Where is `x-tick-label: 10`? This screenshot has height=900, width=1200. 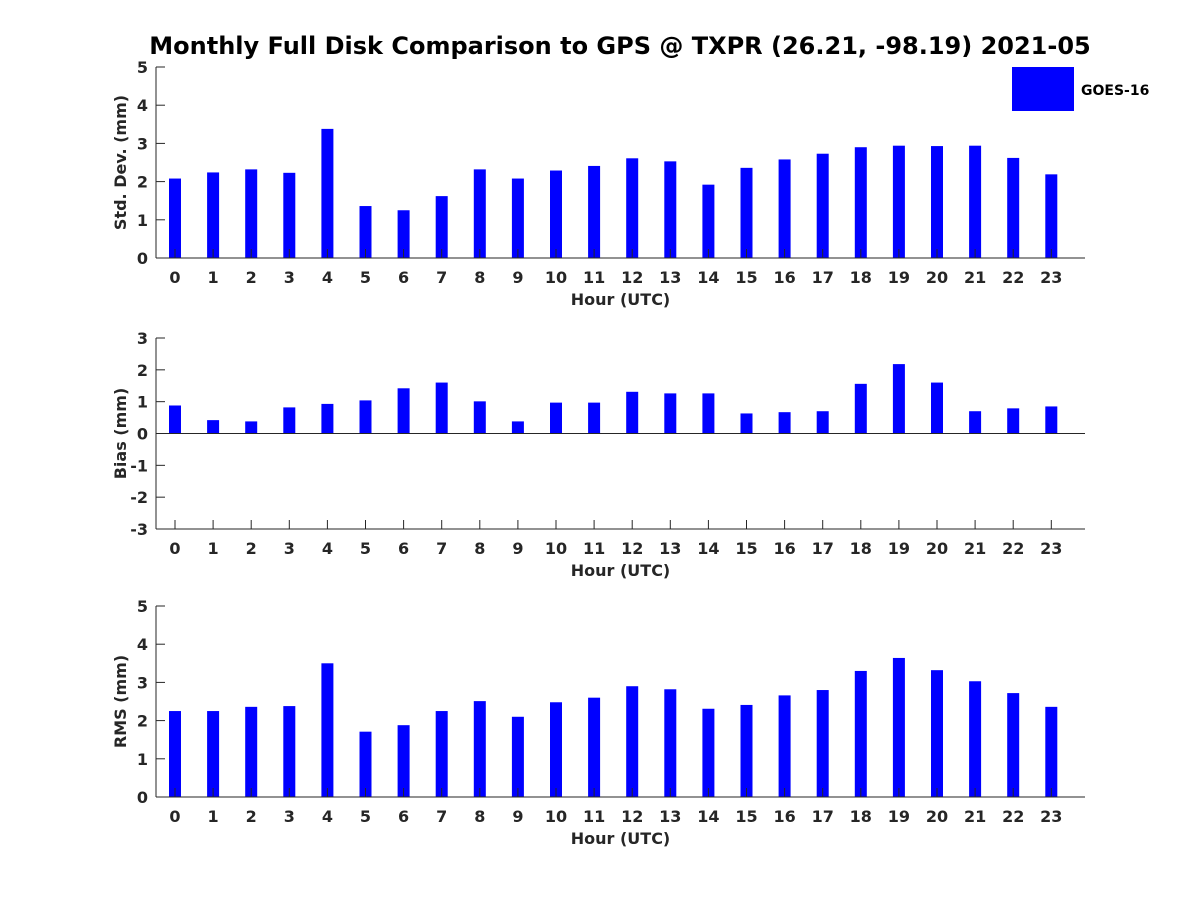
x-tick-label: 10 is located at coordinates (556, 816).